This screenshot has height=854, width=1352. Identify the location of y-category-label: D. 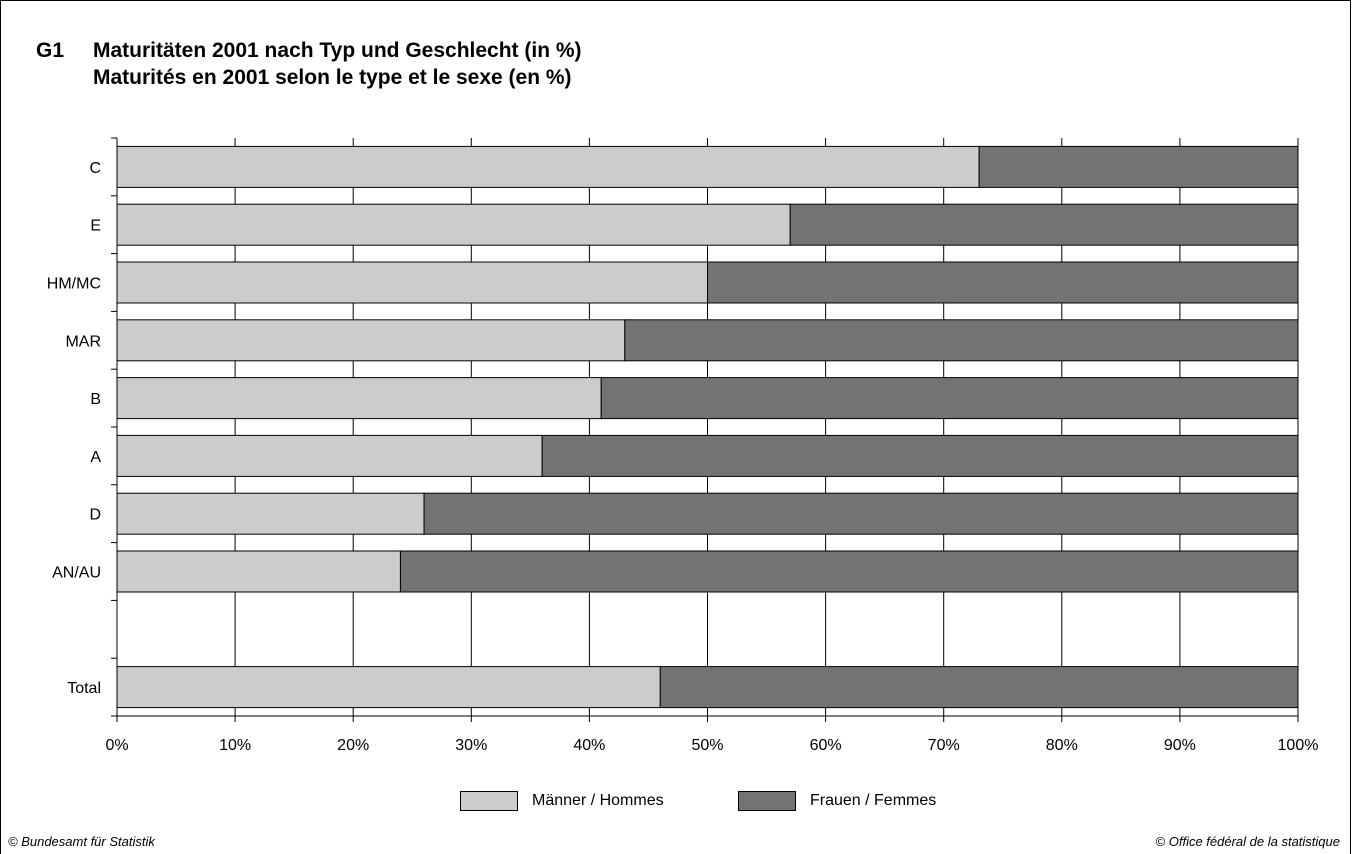
(95, 515).